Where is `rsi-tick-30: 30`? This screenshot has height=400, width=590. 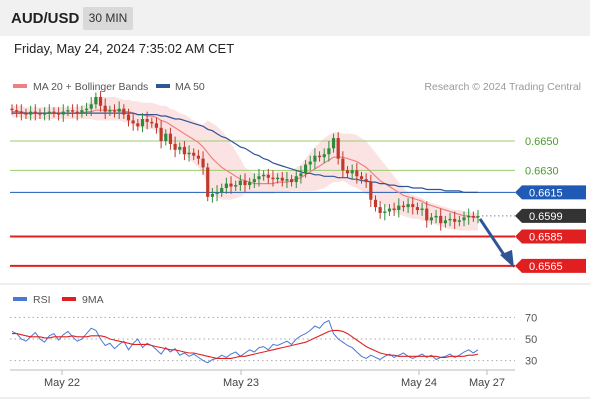 rsi-tick-30: 30 is located at coordinates (531, 362).